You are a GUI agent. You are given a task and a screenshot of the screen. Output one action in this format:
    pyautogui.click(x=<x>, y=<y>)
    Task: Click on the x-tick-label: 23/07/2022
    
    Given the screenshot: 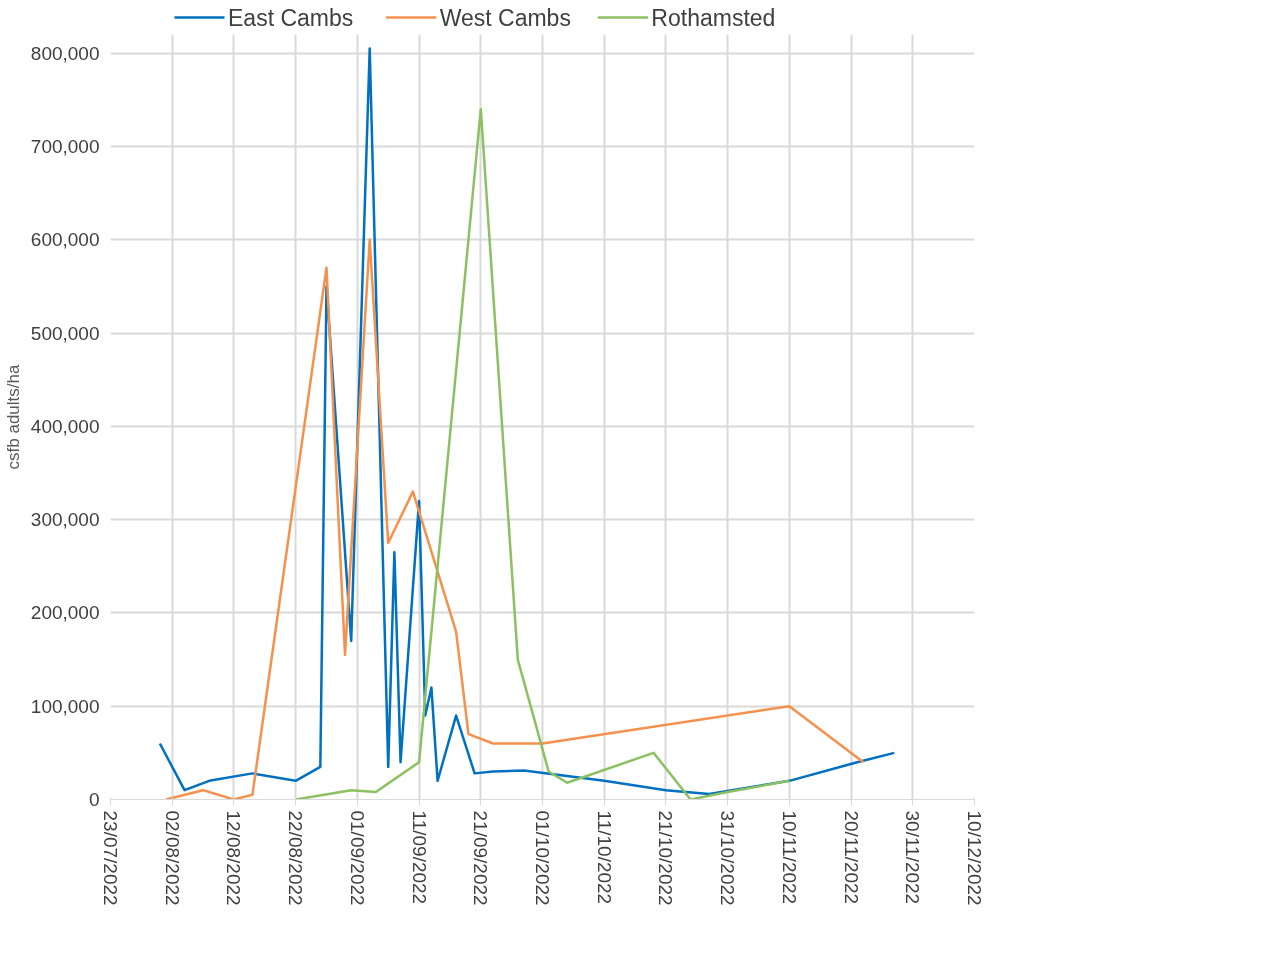 What is the action you would take?
    pyautogui.click(x=110, y=858)
    